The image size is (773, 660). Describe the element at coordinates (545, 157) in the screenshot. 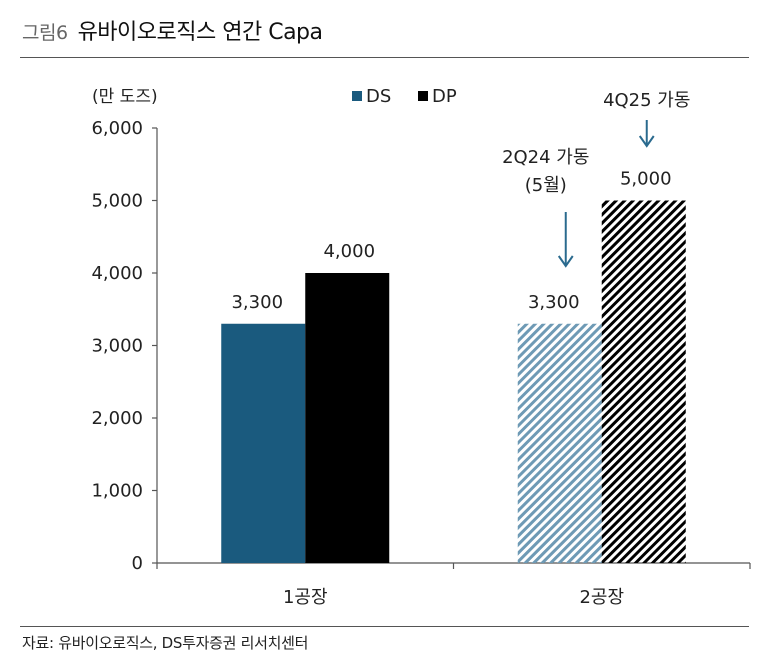

I see `annotation-text-ds-line1: 2Q24 가동` at that location.